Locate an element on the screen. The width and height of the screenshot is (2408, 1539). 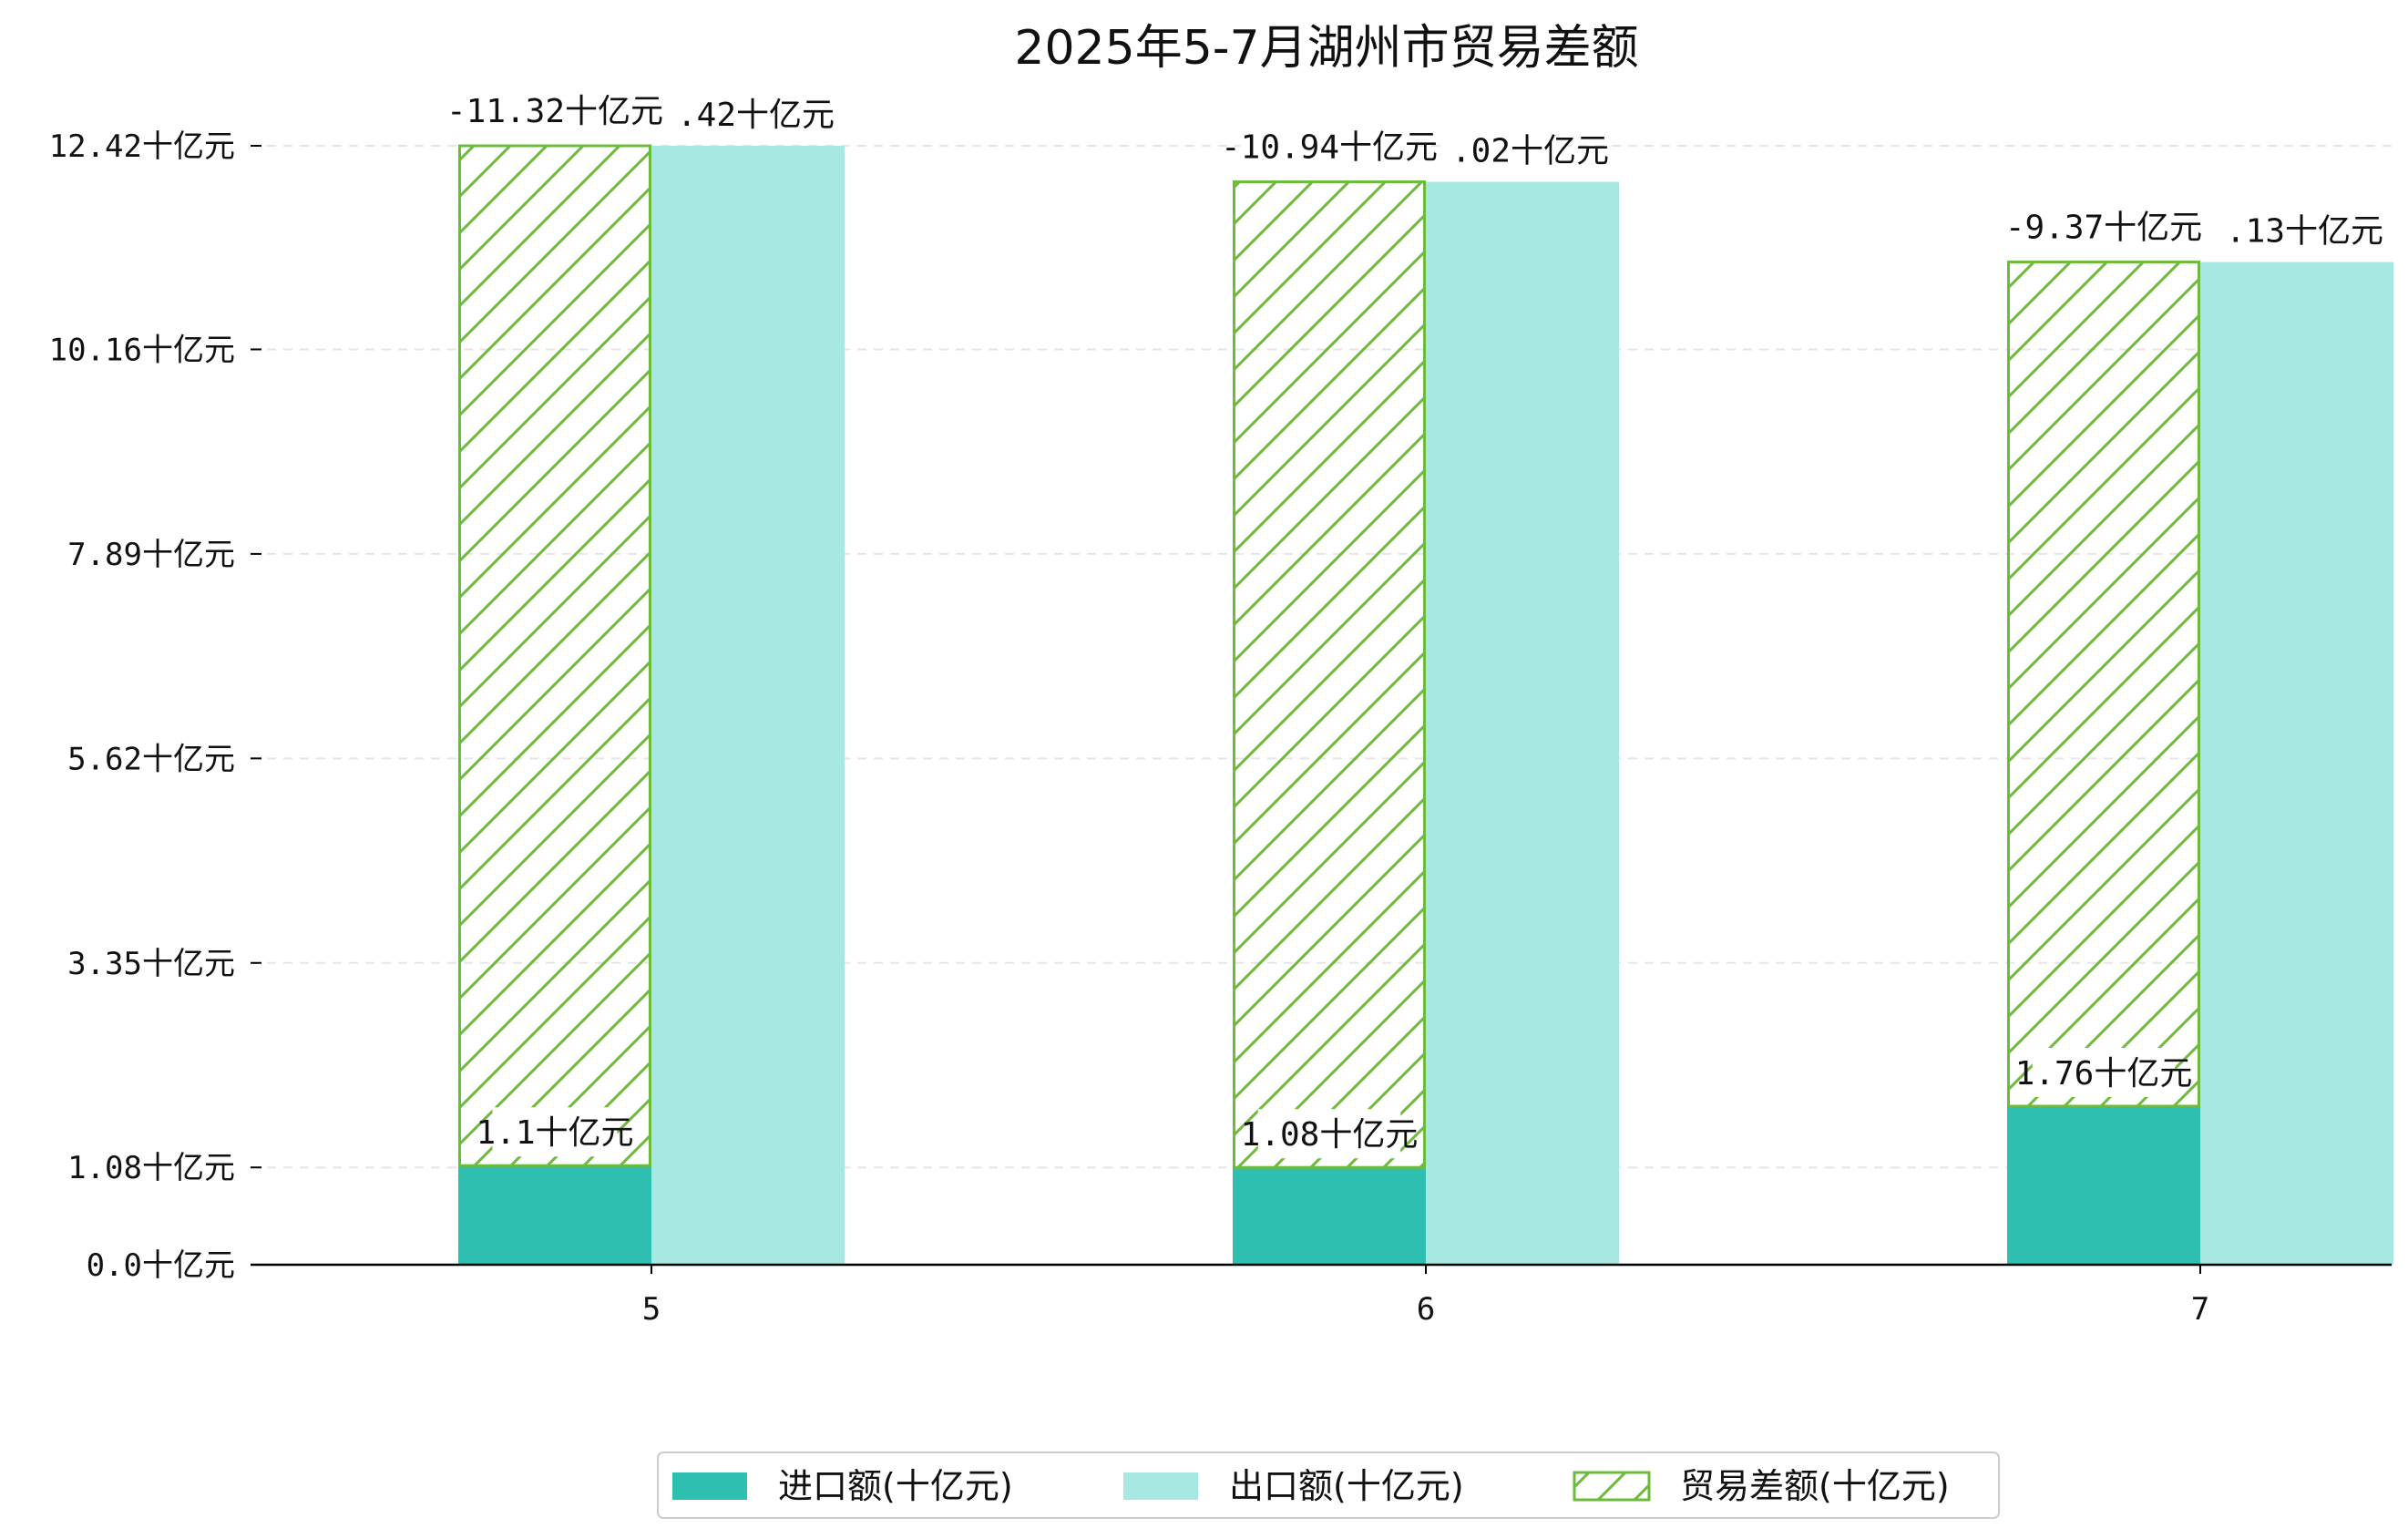
y-tick-label: 1.08十亿元 is located at coordinates (151, 1168).